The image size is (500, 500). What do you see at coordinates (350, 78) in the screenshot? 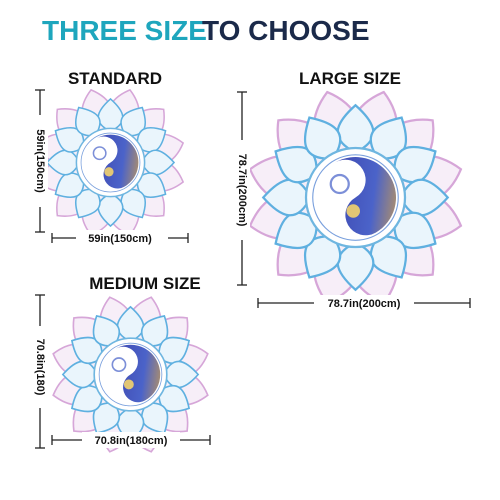
I see `panel-label: LARGE SIZE` at bounding box center [350, 78].